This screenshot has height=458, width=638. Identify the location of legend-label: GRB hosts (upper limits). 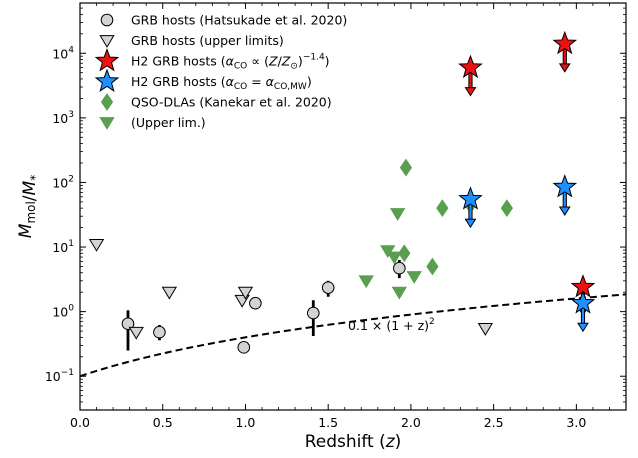
(207, 40).